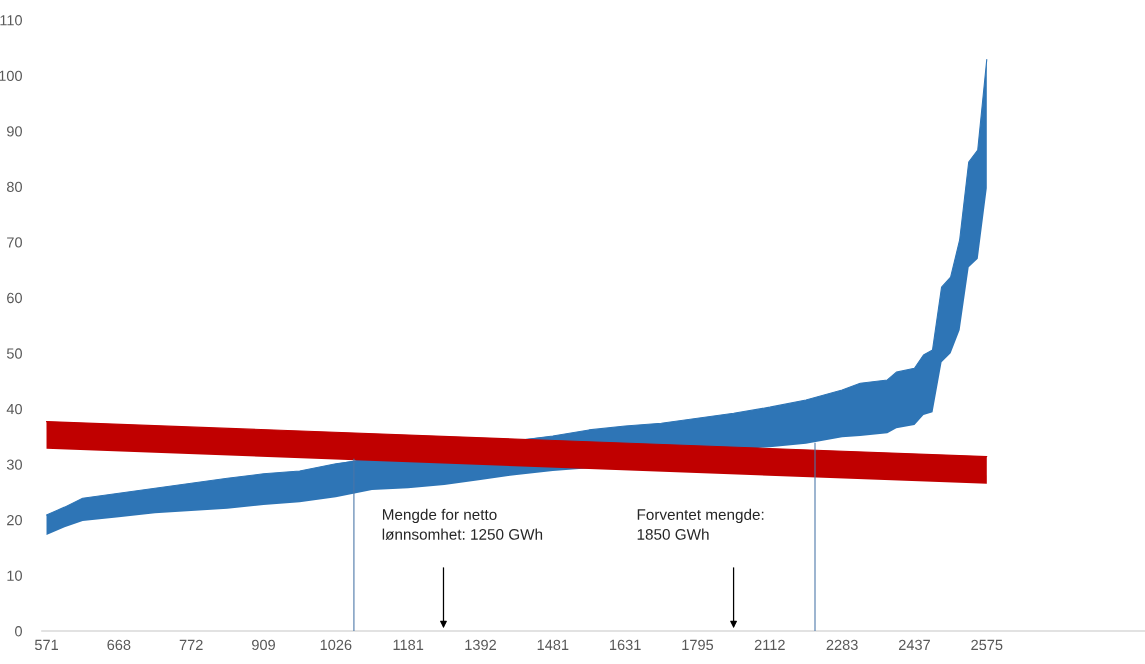 This screenshot has height=664, width=1145. Describe the element at coordinates (14, 520) in the screenshot. I see `y-tick-label: 20` at that location.